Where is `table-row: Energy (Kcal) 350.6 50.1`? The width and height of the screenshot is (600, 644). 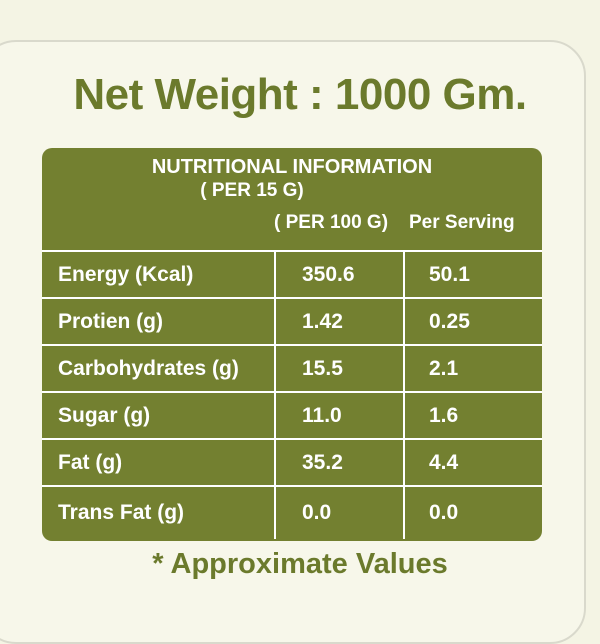
table-row: Energy (Kcal) 350.6 50.1 is located at coordinates (292, 273).